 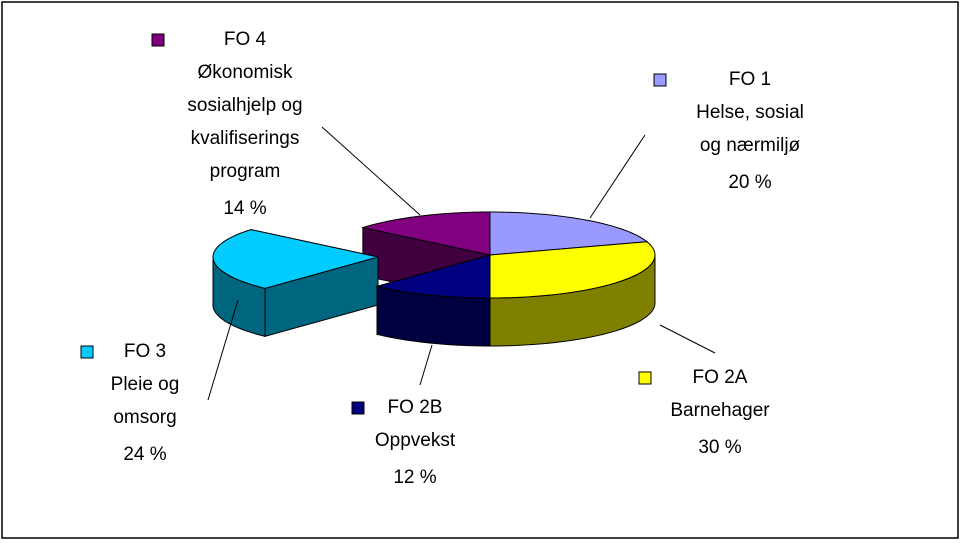 I want to click on value-label: 12 %, so click(x=414, y=477).